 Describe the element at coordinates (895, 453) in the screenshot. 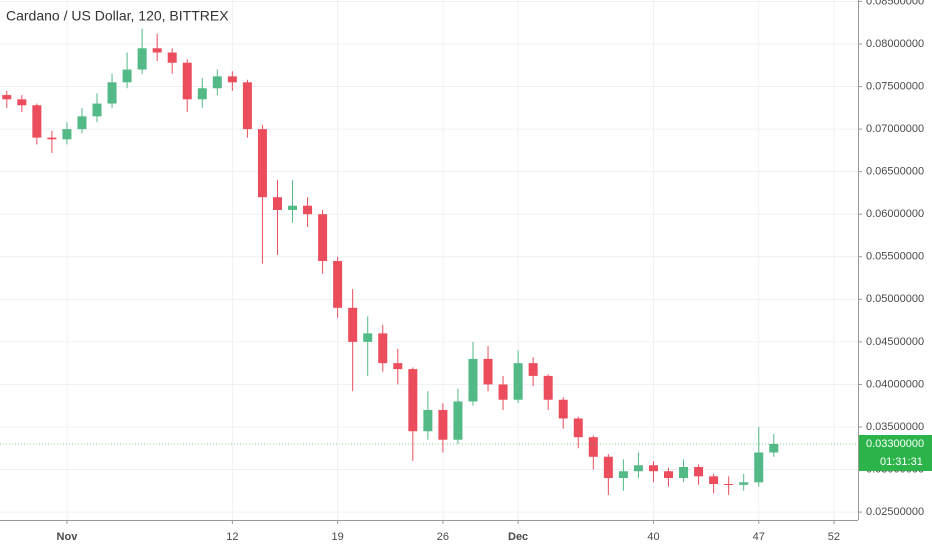

I see `last-price-box` at that location.